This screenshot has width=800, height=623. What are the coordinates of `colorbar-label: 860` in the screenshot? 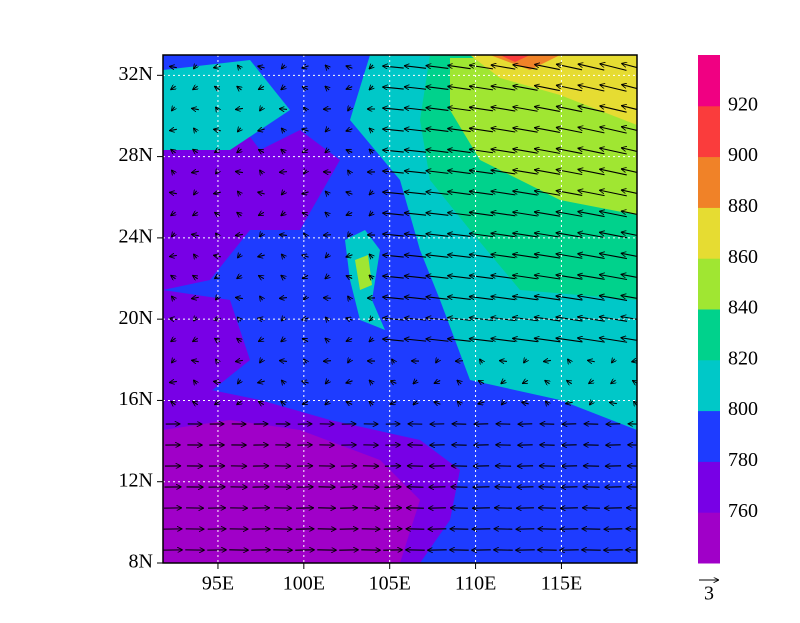 It's located at (743, 257).